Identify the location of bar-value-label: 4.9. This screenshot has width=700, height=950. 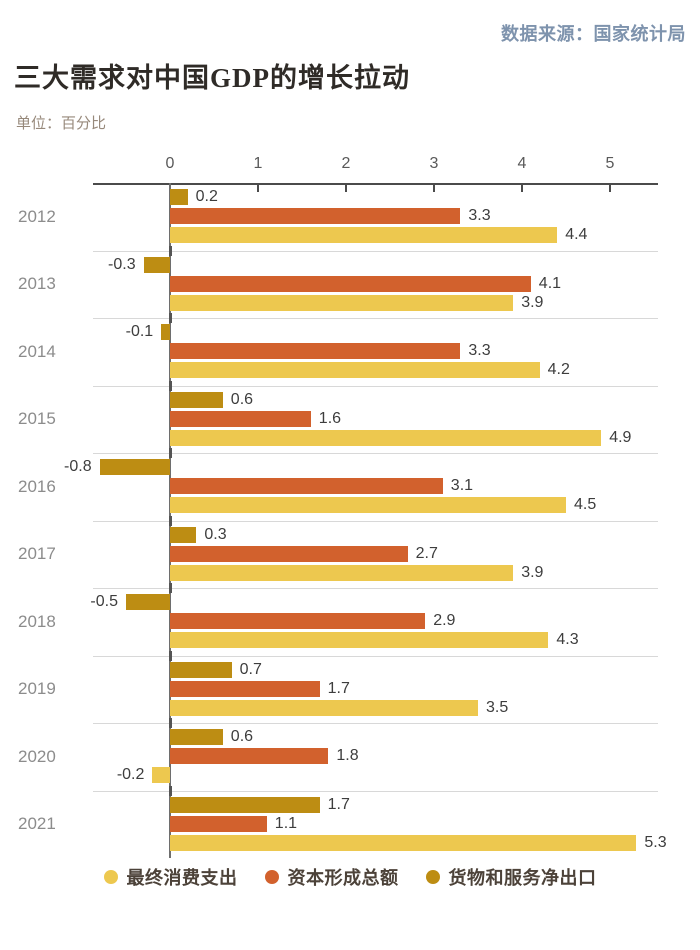
(620, 437).